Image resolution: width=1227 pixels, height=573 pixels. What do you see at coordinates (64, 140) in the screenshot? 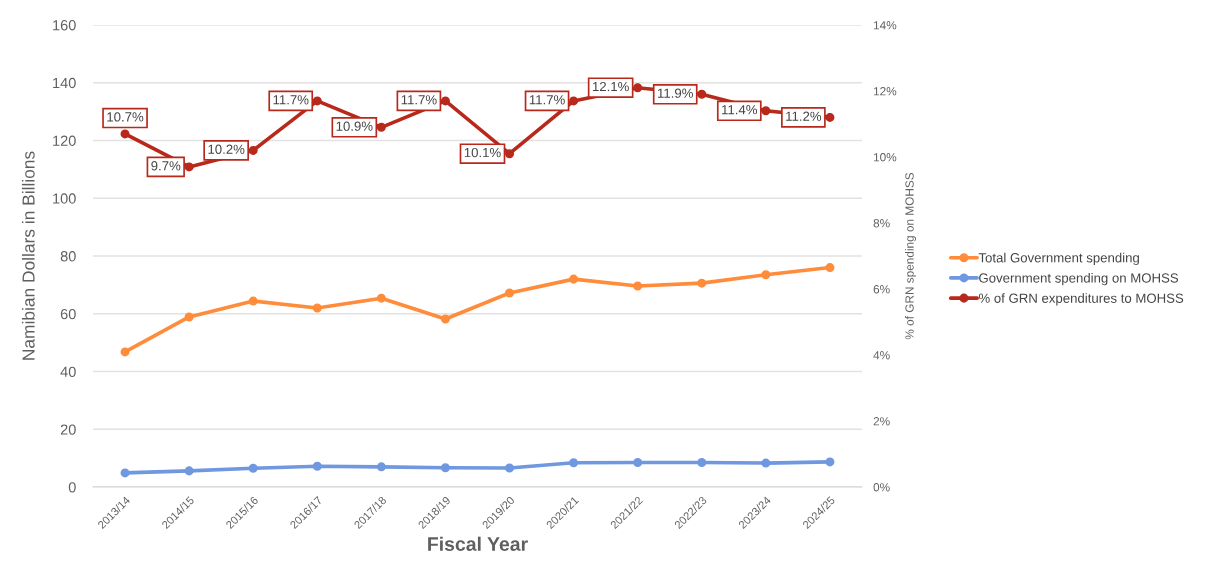
I see `y-tick-label: 120` at bounding box center [64, 140].